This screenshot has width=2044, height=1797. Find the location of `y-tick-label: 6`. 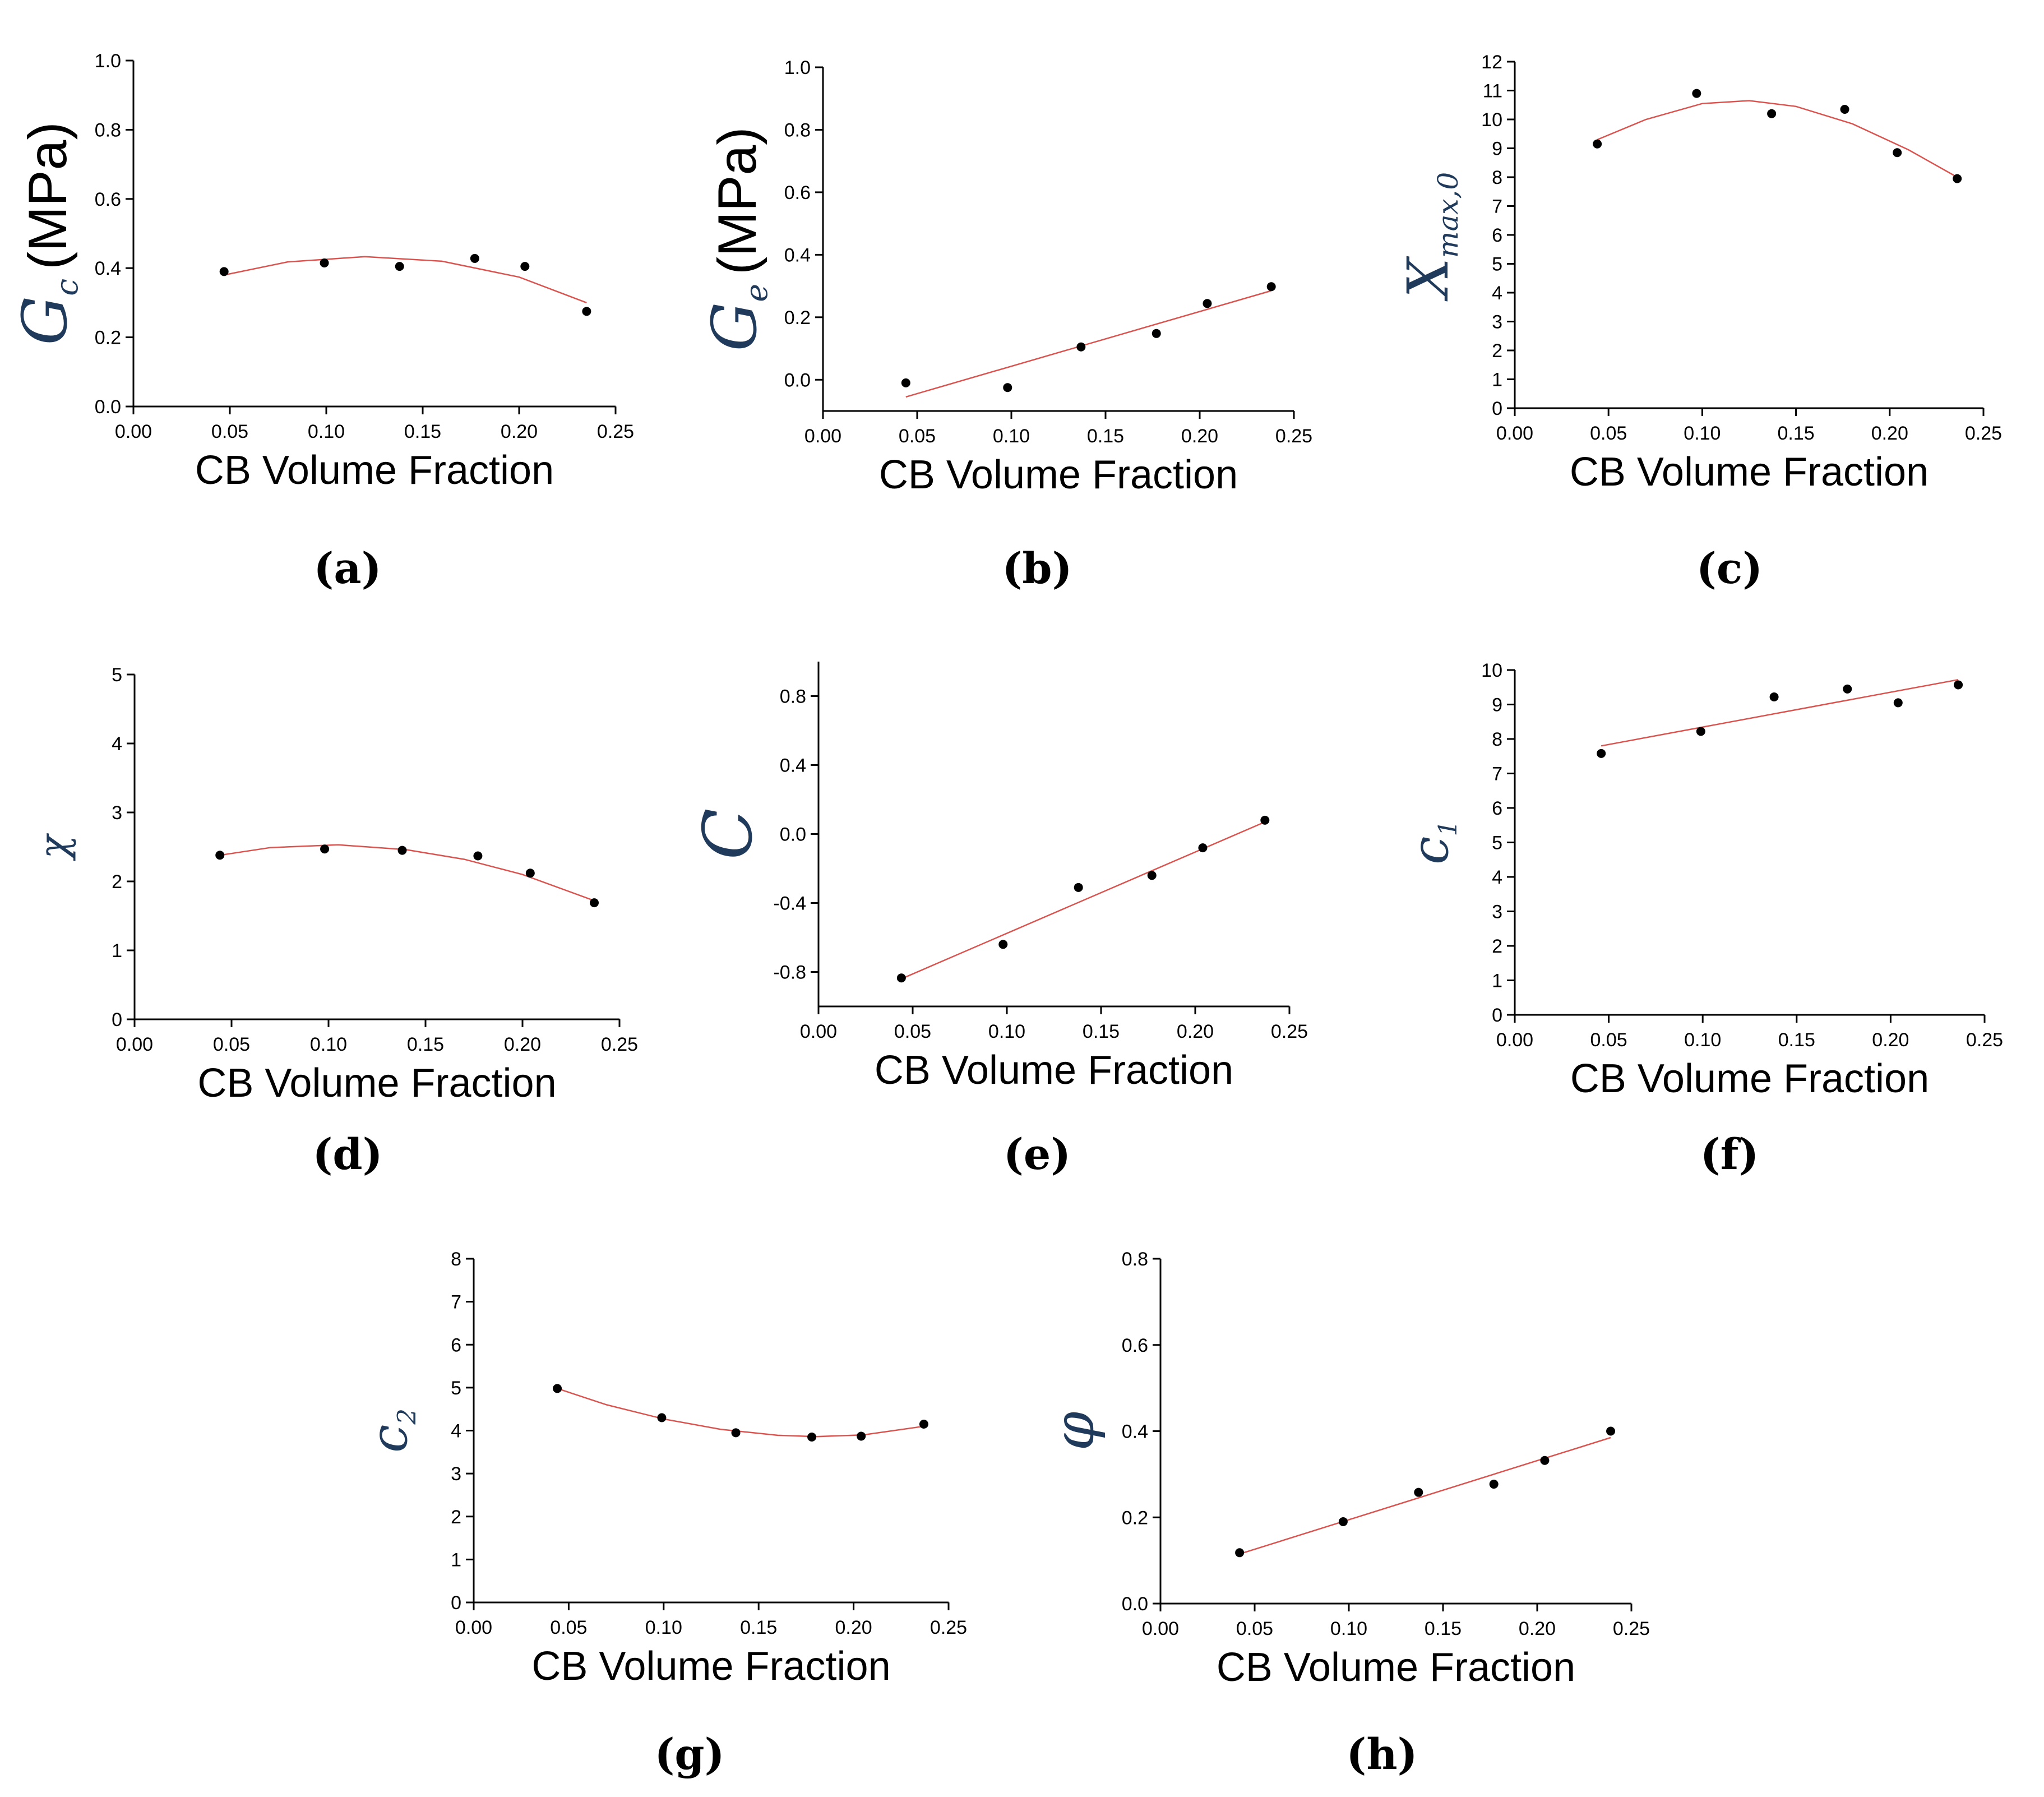

y-tick-label: 6 is located at coordinates (1497, 808).